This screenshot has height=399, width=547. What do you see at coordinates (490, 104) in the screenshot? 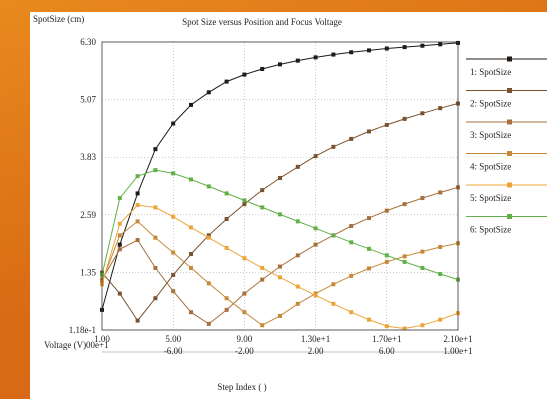
I see `legend-label: 2: SpotSize` at bounding box center [490, 104].